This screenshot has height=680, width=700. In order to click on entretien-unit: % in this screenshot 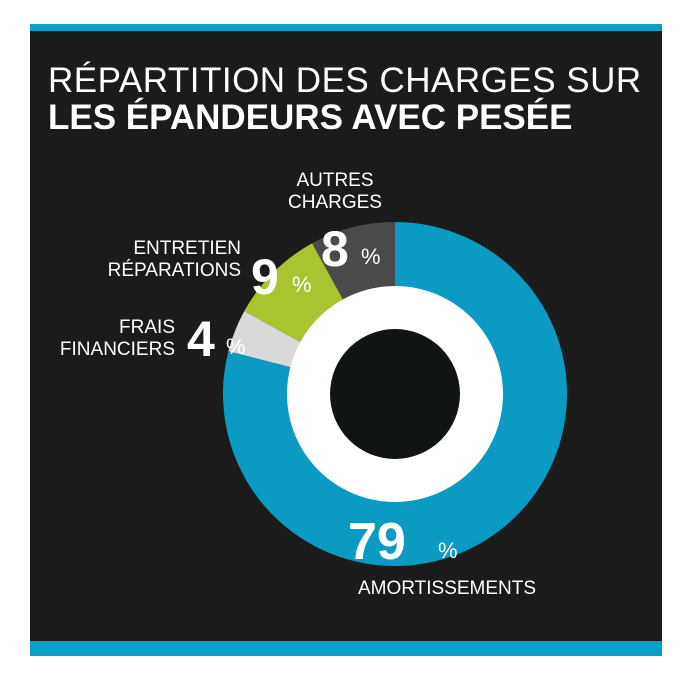, I will do `click(302, 284)`.